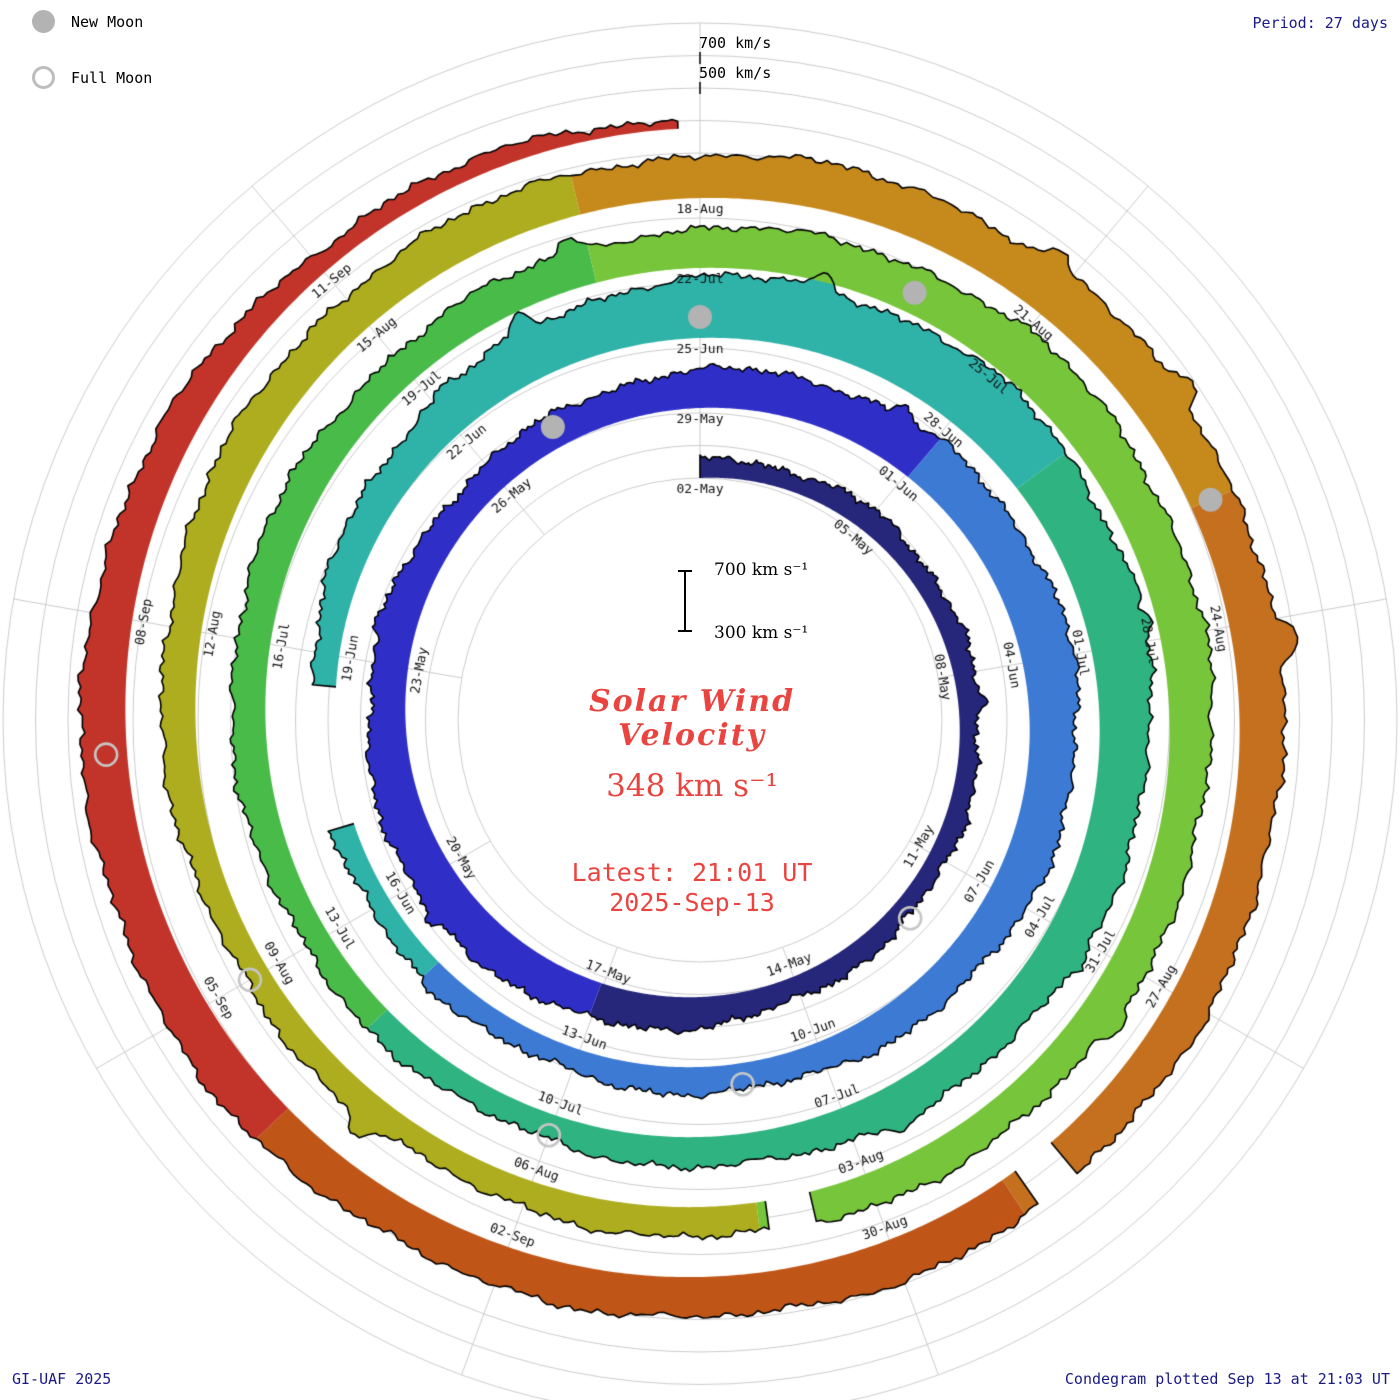 The image size is (1400, 1400). What do you see at coordinates (692, 872) in the screenshot?
I see `latest-time-label: Latest: 21:01 UT` at bounding box center [692, 872].